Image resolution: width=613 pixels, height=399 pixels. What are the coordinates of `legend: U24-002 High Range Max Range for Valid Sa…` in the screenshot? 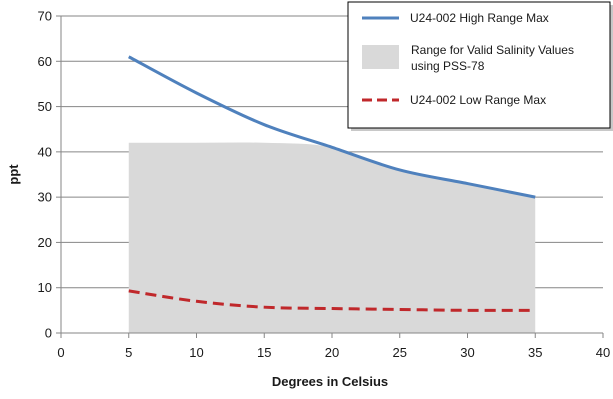 It's located at (480, 66).